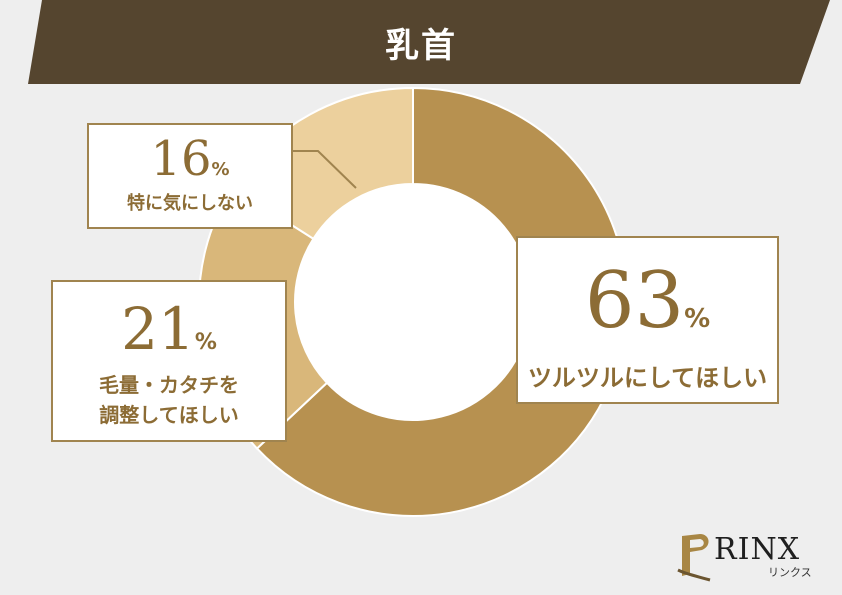 This screenshot has height=595, width=842. I want to click on percent-16-sign: %, so click(220, 169).